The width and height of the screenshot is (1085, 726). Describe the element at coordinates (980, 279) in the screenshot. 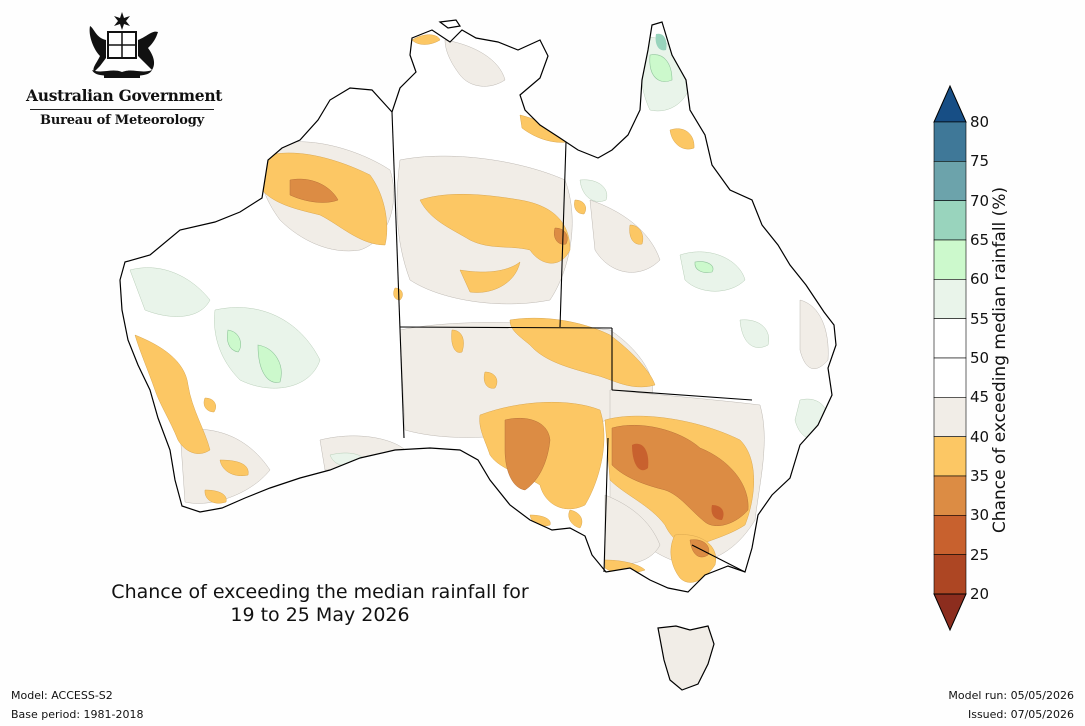

I see `colorbar-tick-60: 60` at that location.